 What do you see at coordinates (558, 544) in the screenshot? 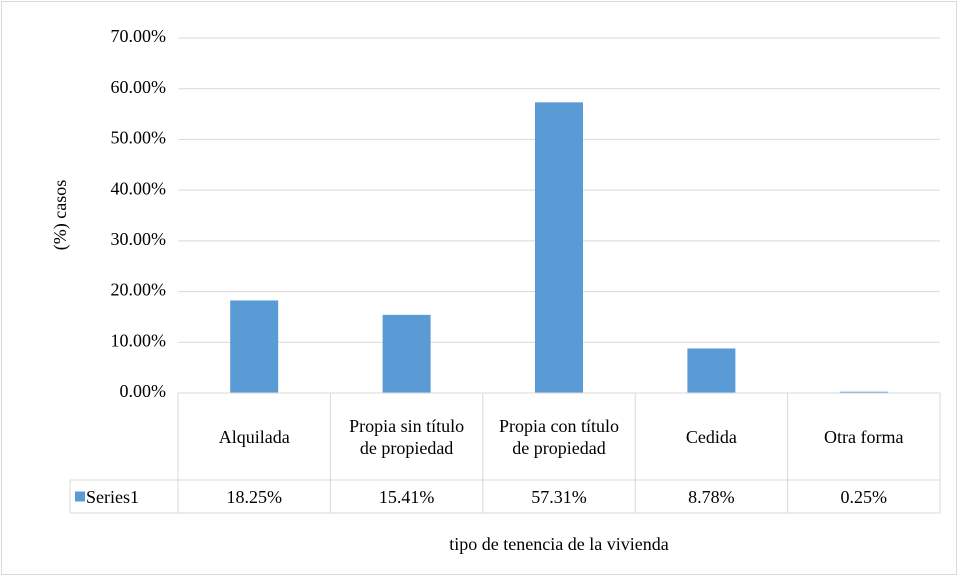
I see `x-axis-title: tipo de tenencia de la vivienda` at bounding box center [558, 544].